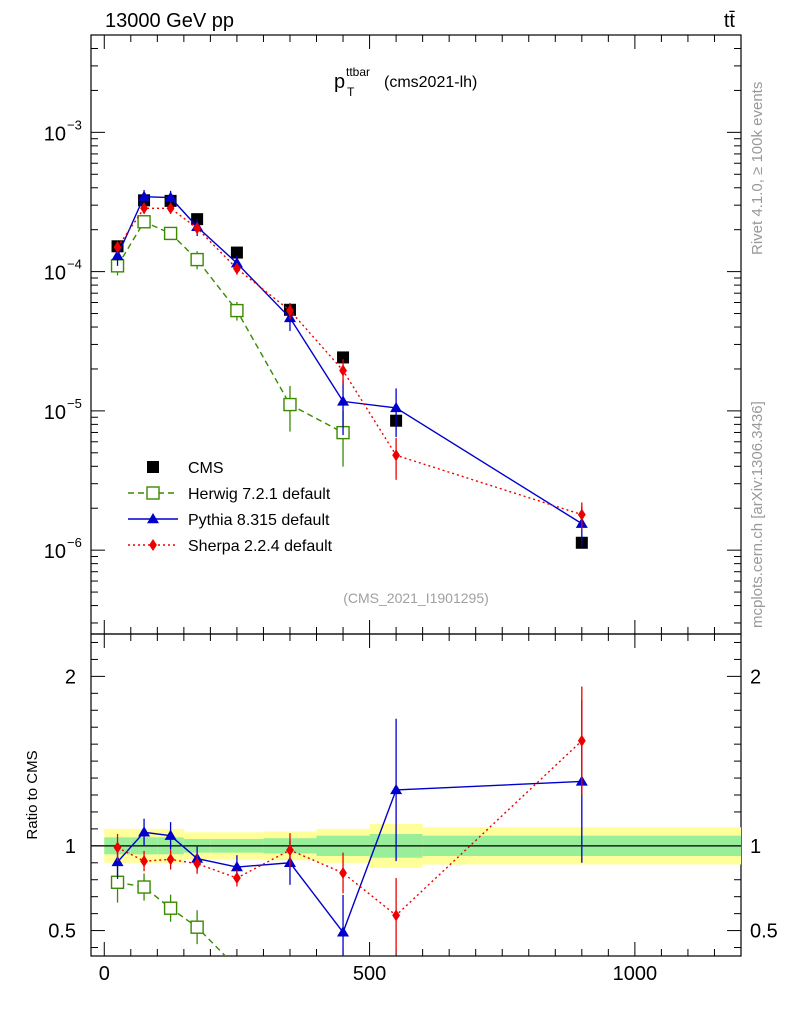  What do you see at coordinates (104, 974) in the screenshot?
I see `x-tick-label: 0` at bounding box center [104, 974].